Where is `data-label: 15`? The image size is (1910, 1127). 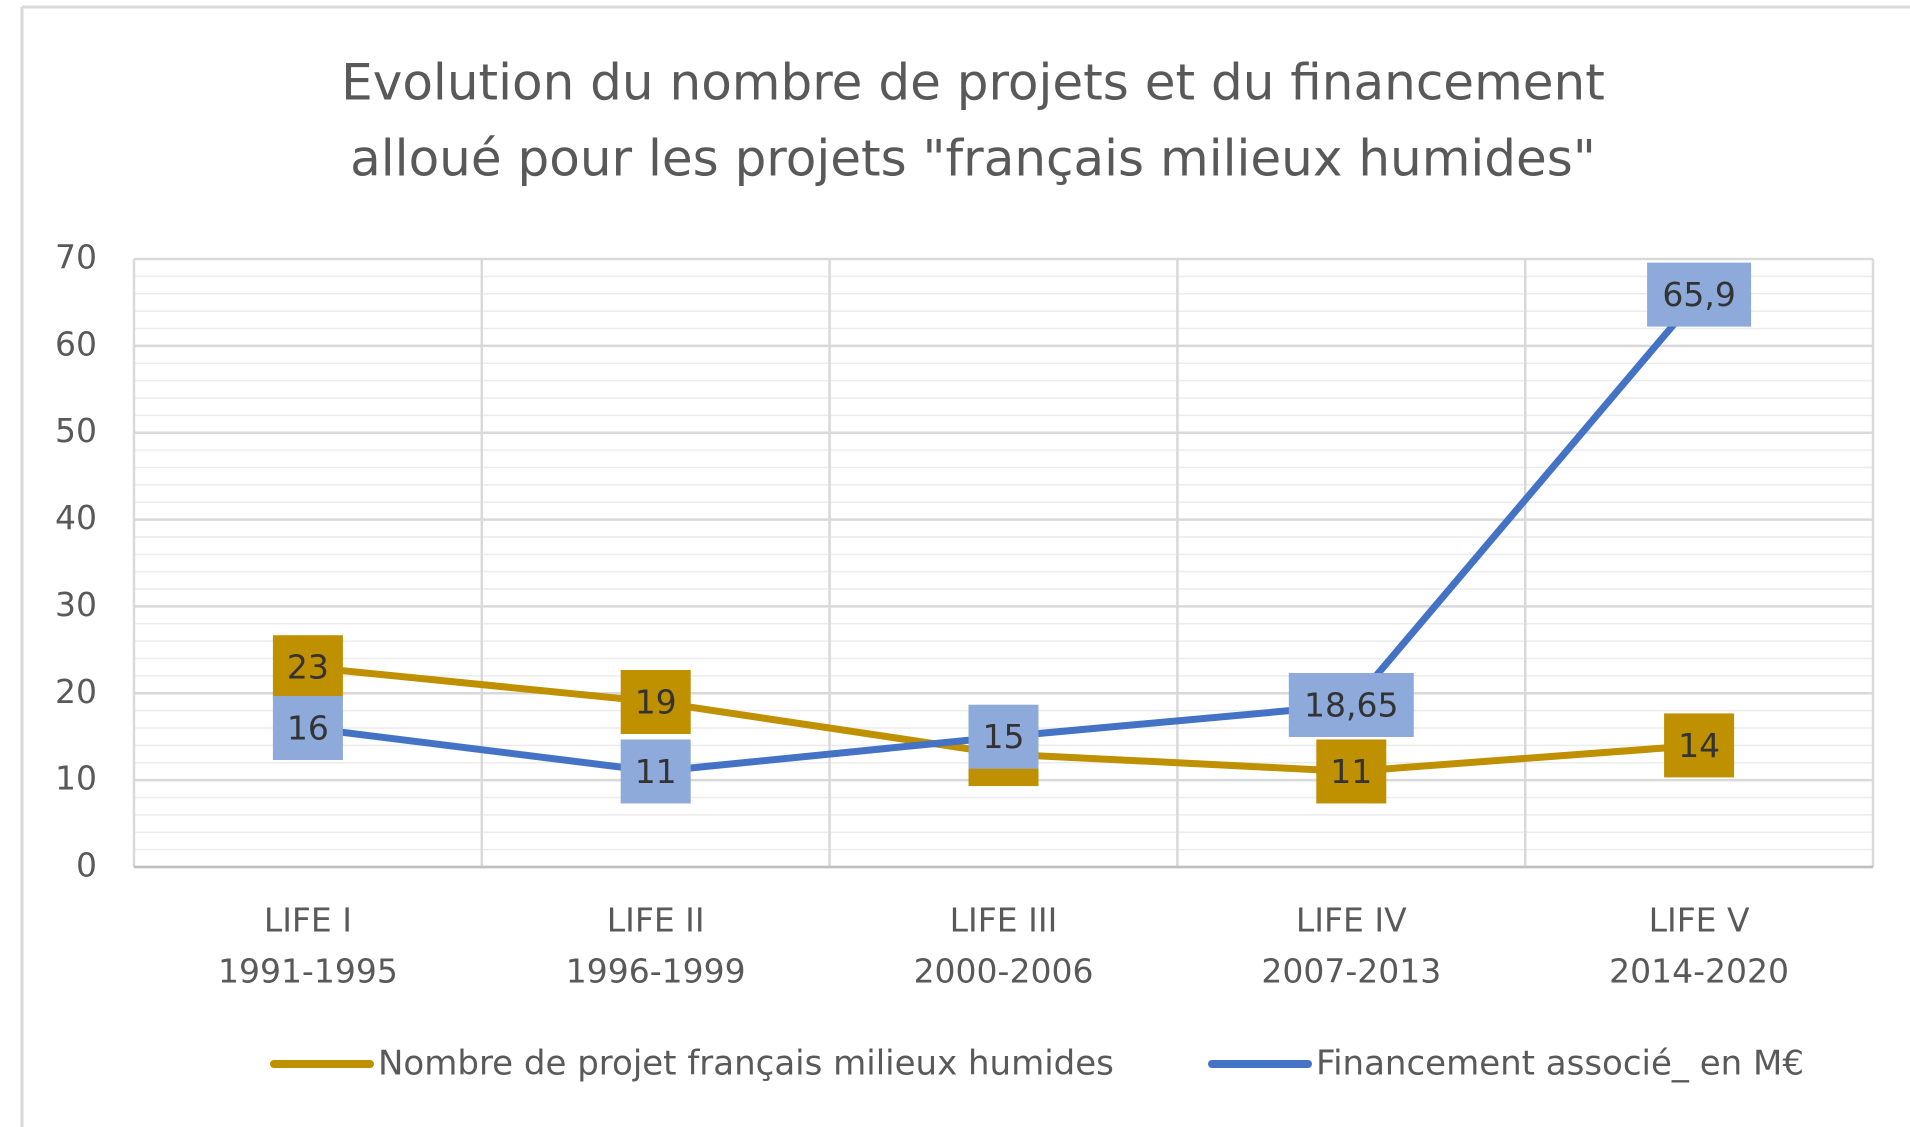
data-label: 15 is located at coordinates (1004, 736).